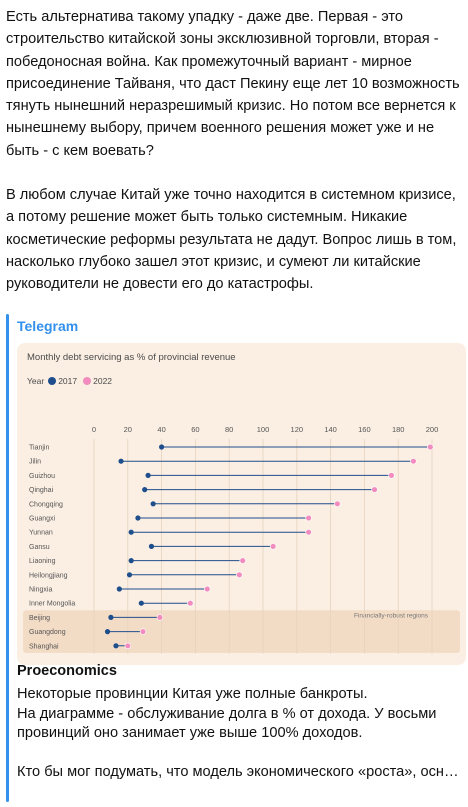  What do you see at coordinates (263, 429) in the screenshot?
I see `x-tick-label: 100` at bounding box center [263, 429].